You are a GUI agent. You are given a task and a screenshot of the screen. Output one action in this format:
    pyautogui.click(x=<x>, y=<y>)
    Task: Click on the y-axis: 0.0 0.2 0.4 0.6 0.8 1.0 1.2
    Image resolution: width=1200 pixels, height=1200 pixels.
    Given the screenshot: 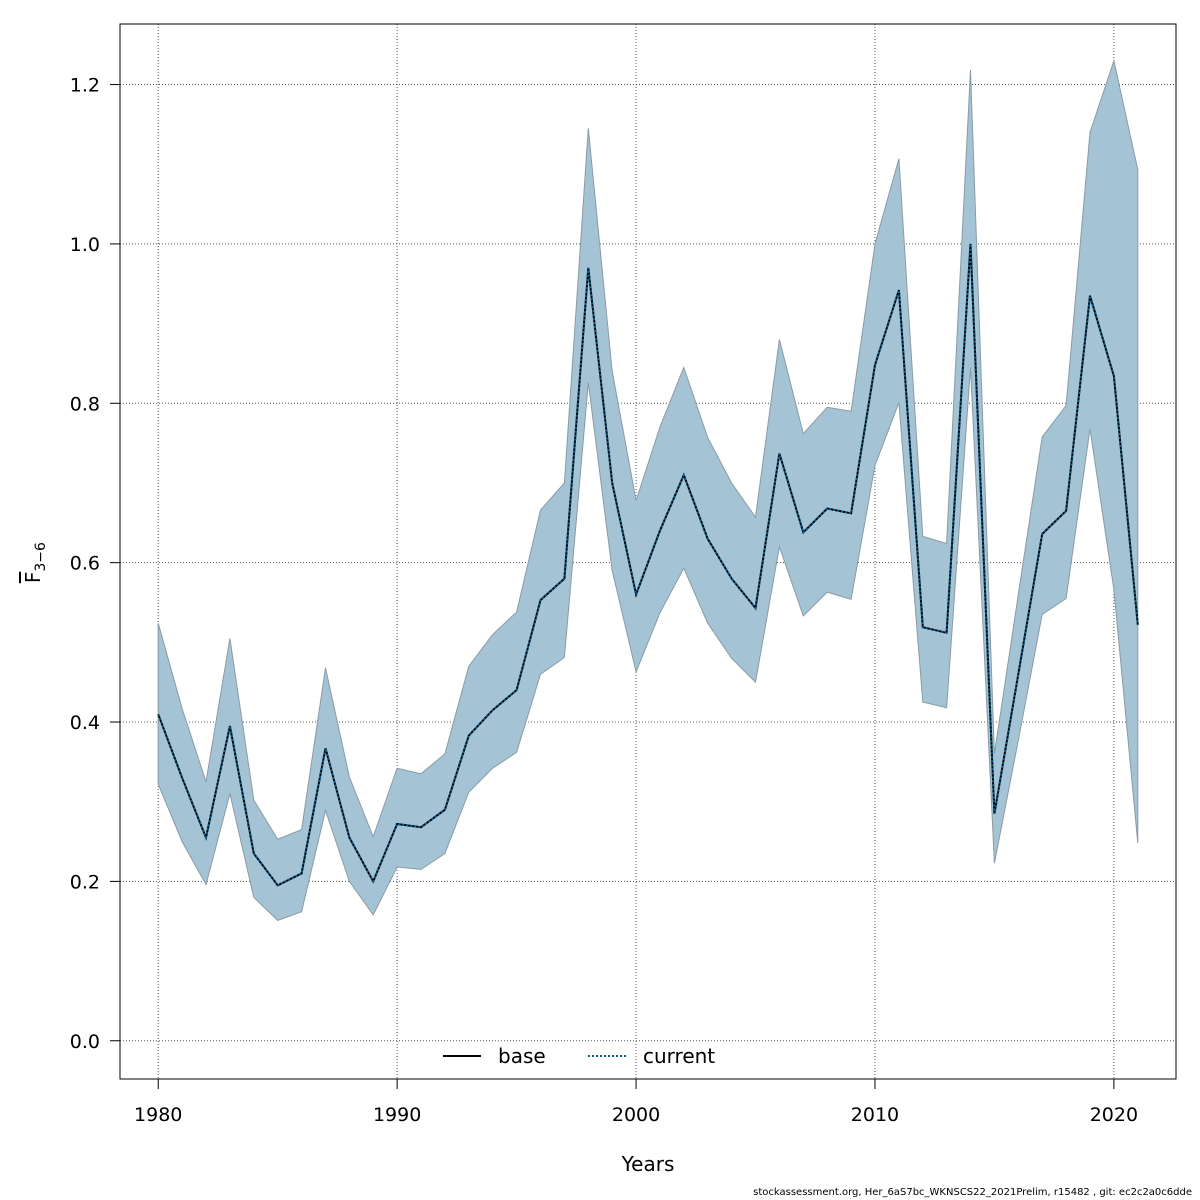 What is the action you would take?
    pyautogui.click(x=95, y=564)
    